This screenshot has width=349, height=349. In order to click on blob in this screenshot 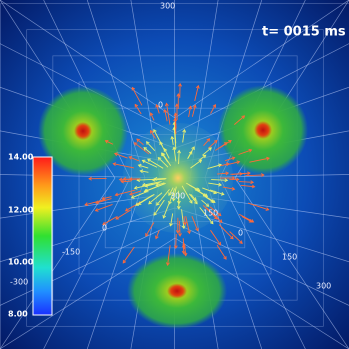, I will do `click(263, 130)`.